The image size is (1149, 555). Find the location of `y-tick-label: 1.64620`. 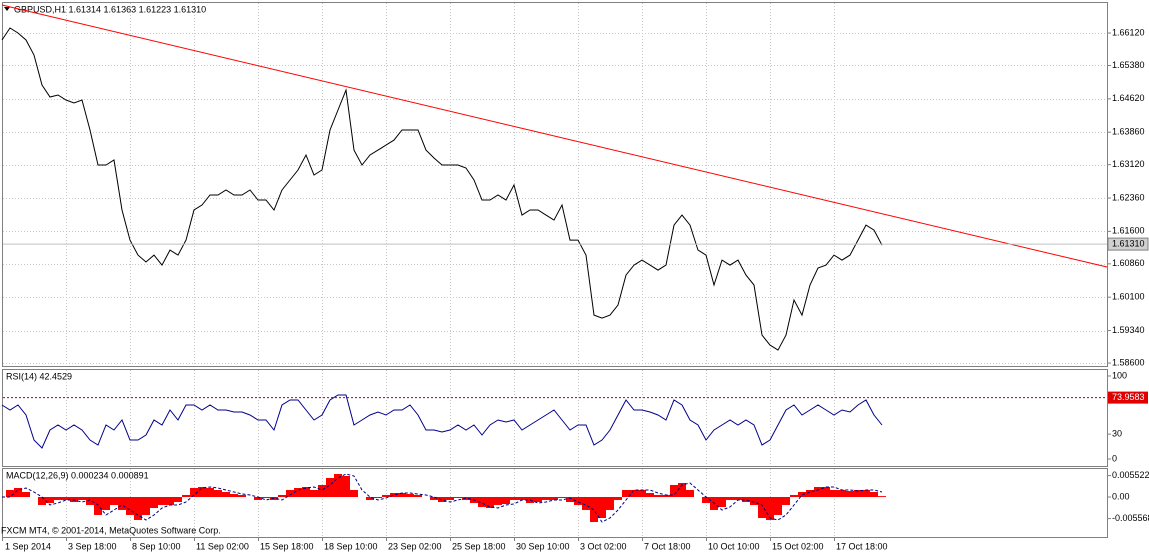

y-tick-label: 1.64620 is located at coordinates (1128, 98).